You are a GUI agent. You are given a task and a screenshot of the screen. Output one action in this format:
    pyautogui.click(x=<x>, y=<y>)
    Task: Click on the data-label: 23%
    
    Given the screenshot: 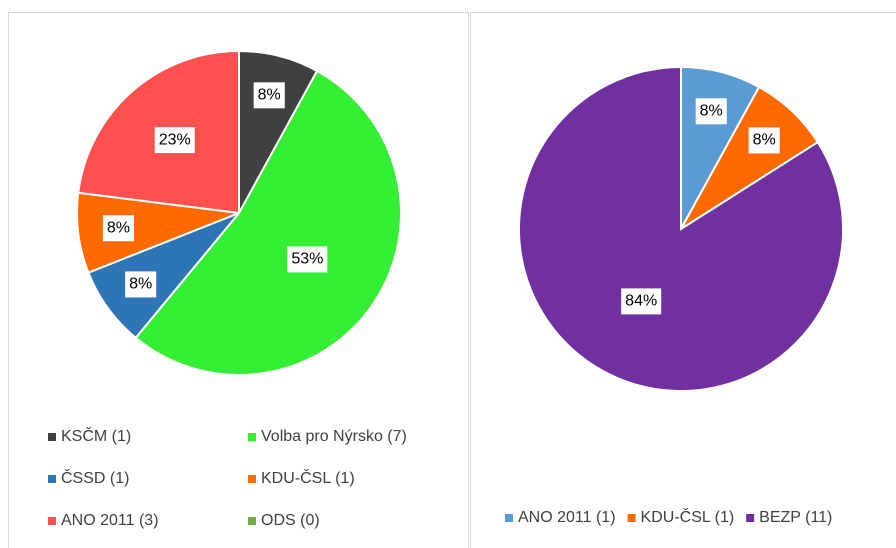 What is the action you would take?
    pyautogui.click(x=175, y=139)
    